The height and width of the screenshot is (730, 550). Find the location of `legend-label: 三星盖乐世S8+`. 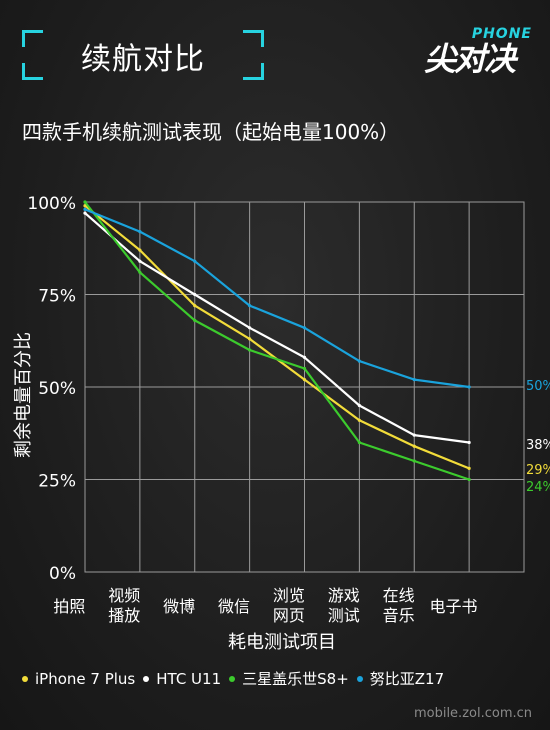

legend-label: 三星盖乐世S8+ is located at coordinates (295, 679).